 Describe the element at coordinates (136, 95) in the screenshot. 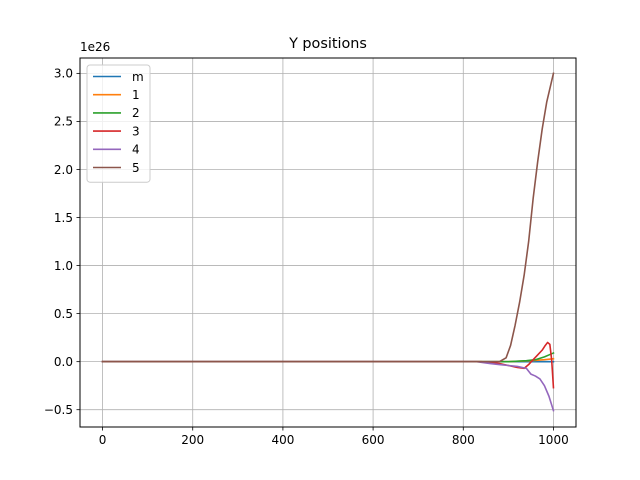

I see `legend-label: 1` at that location.